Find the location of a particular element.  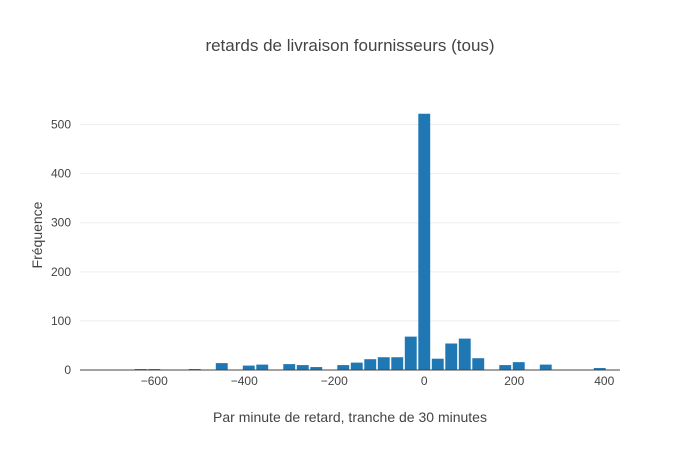

x-tick-label: −200 is located at coordinates (334, 381).